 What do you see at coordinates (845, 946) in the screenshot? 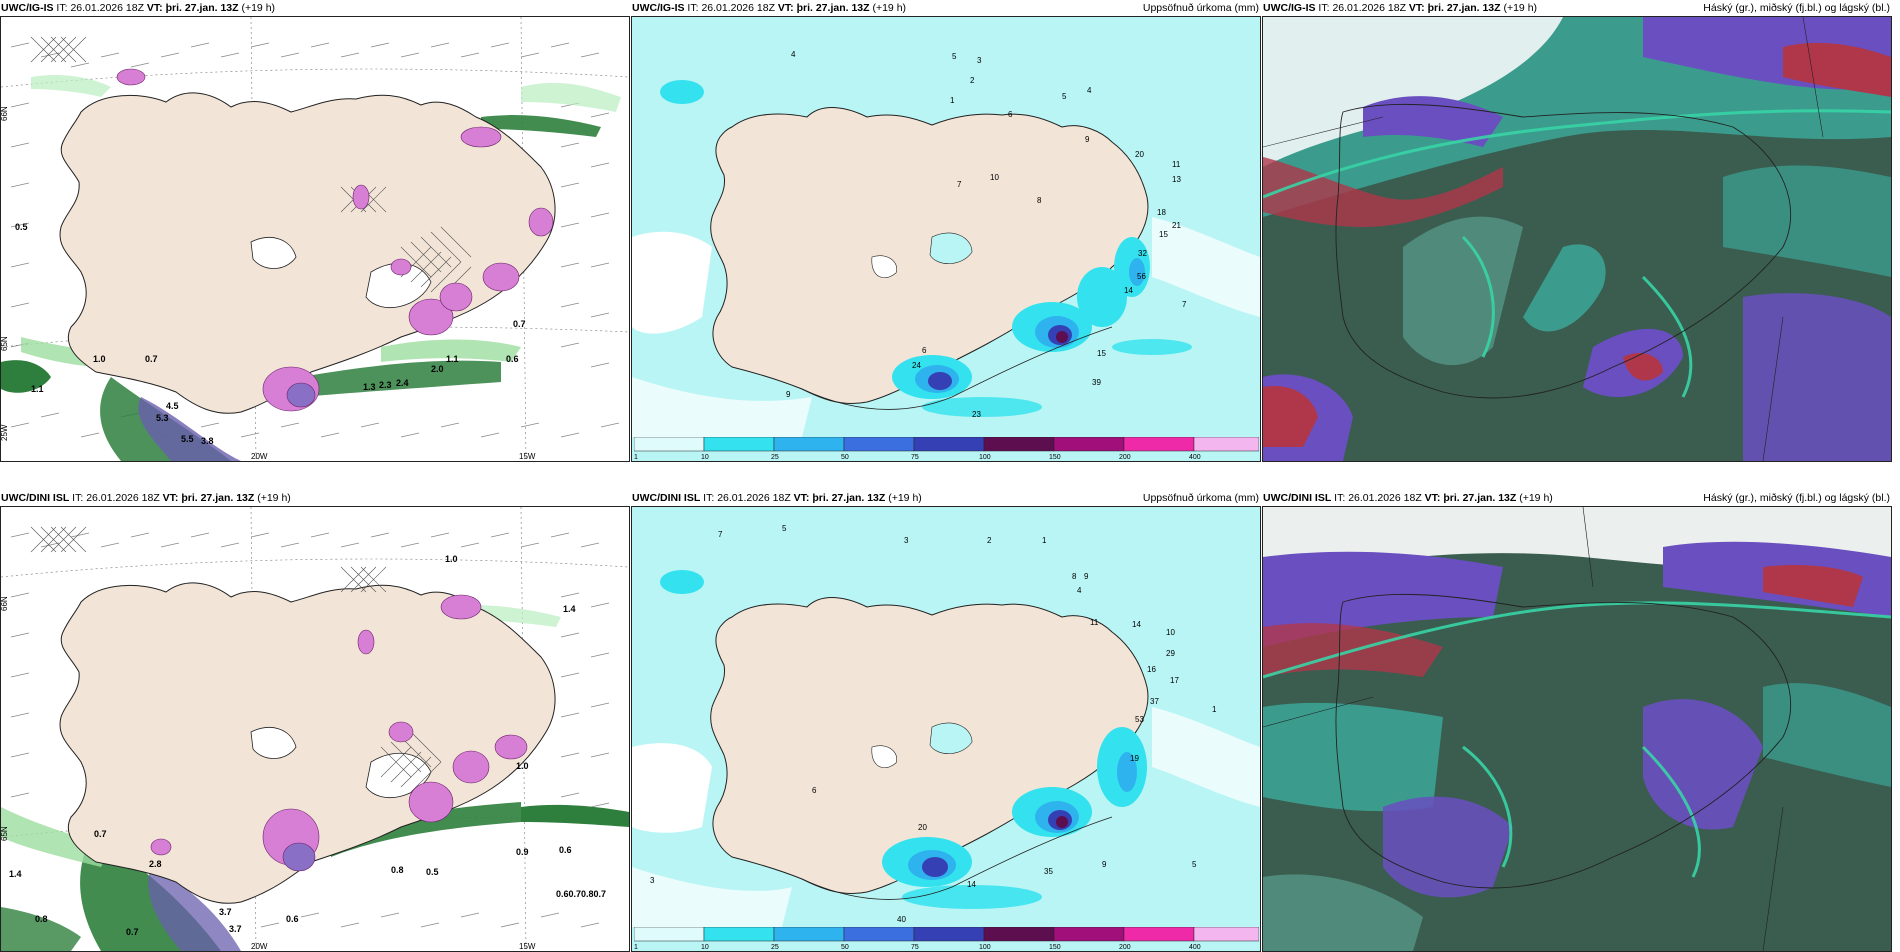
I see `colorbar-tick: 50` at bounding box center [845, 946].